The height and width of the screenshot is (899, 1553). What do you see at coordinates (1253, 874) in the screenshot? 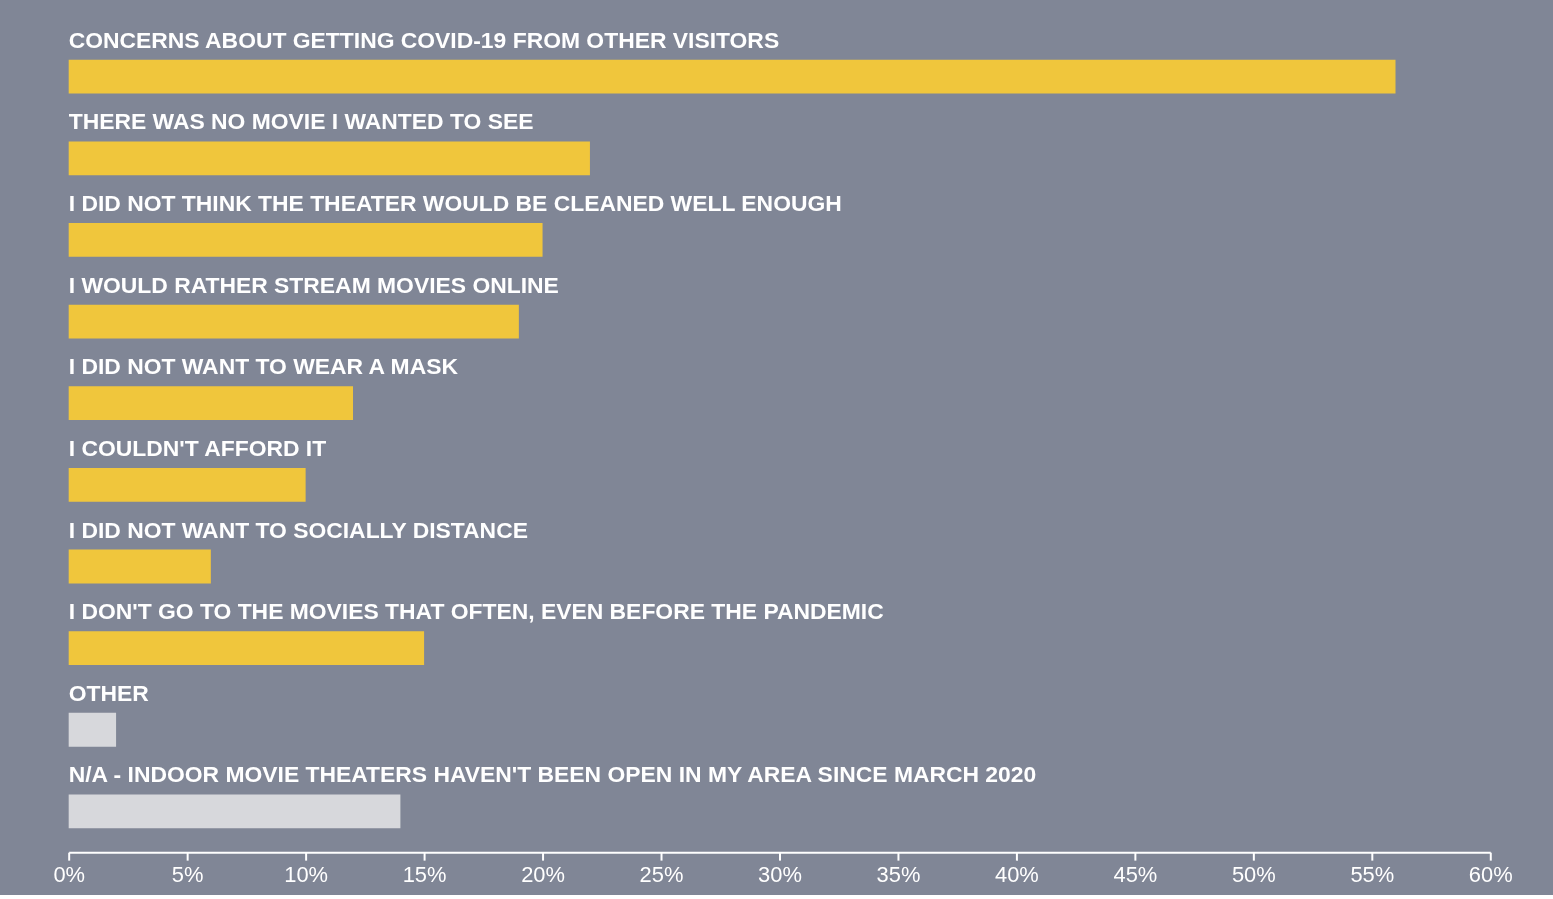
I see `x-tick-label: 50%` at bounding box center [1253, 874].